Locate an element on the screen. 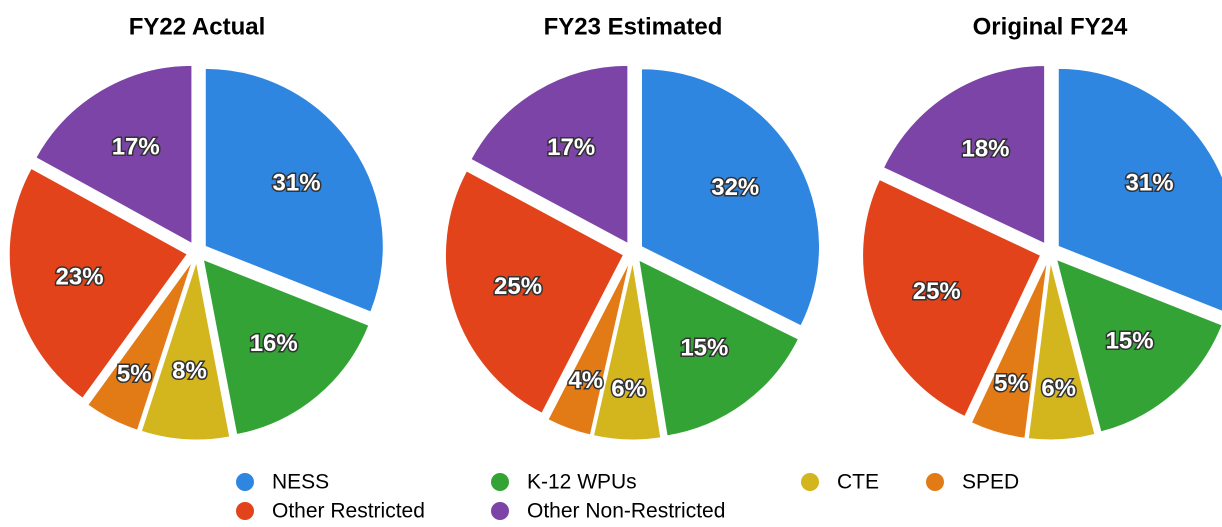  chart-title: FY23 Estimated is located at coordinates (633, 26).